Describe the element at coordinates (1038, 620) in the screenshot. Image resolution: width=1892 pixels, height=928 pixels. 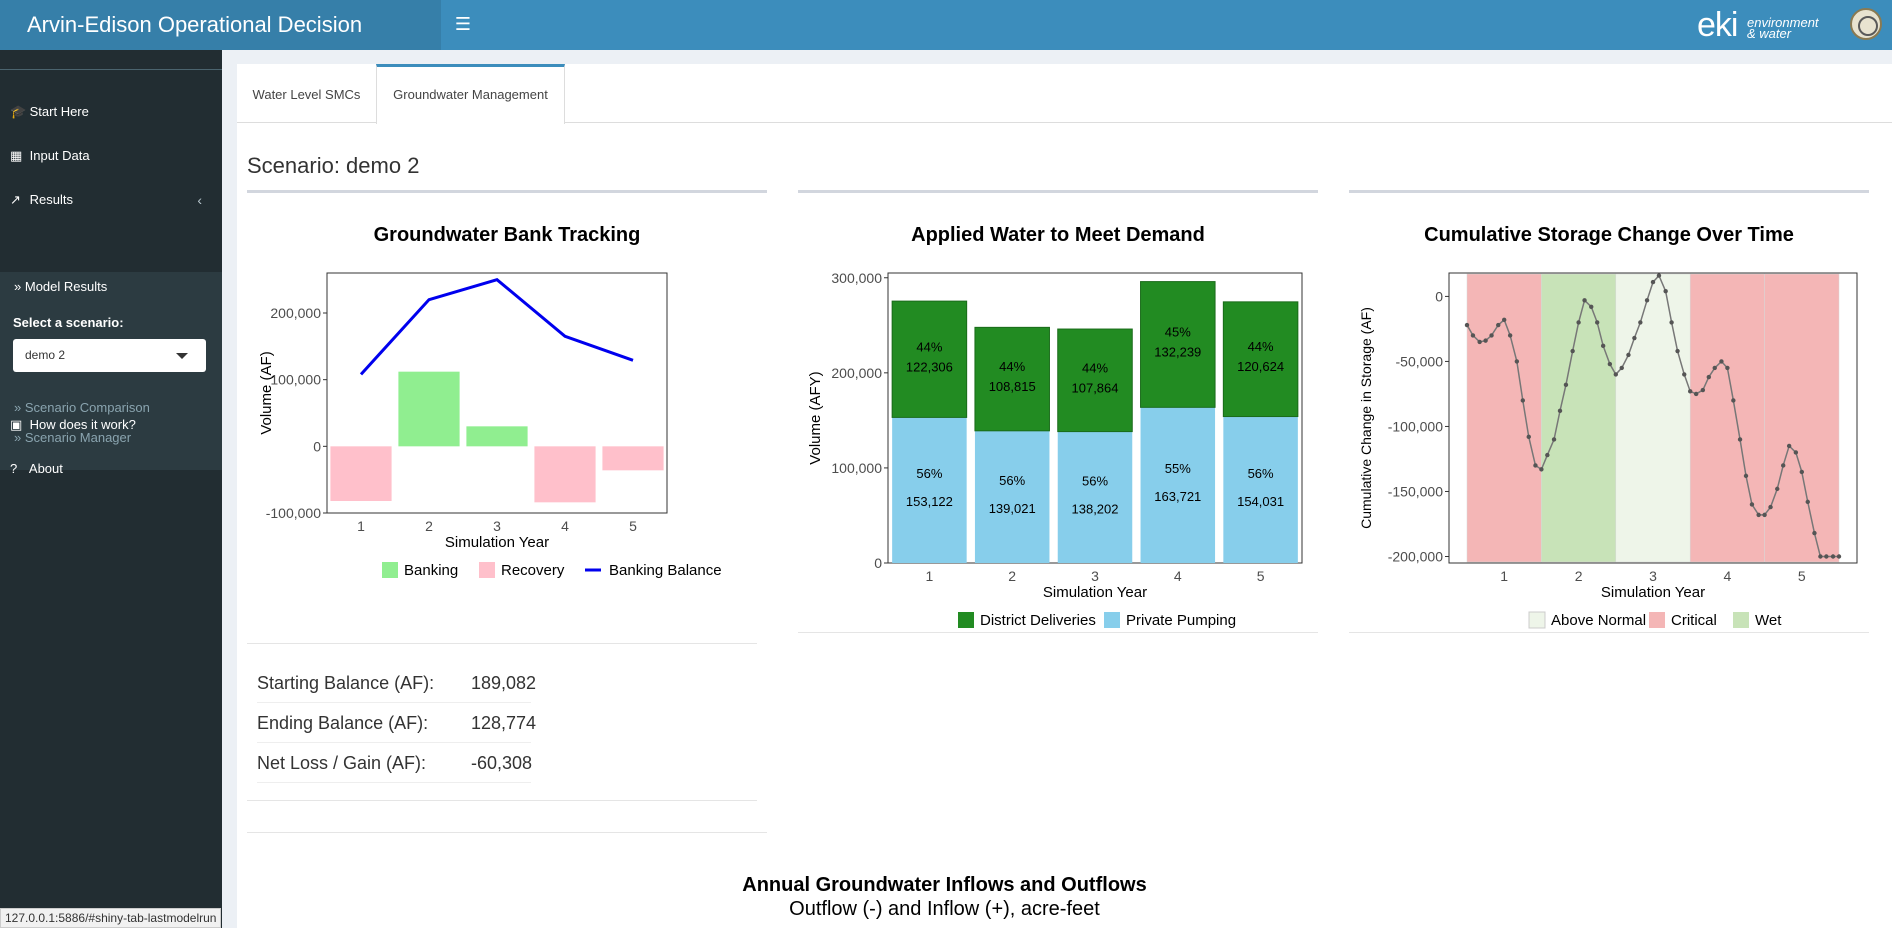
I see `legend-label-district: District Deliveries` at that location.